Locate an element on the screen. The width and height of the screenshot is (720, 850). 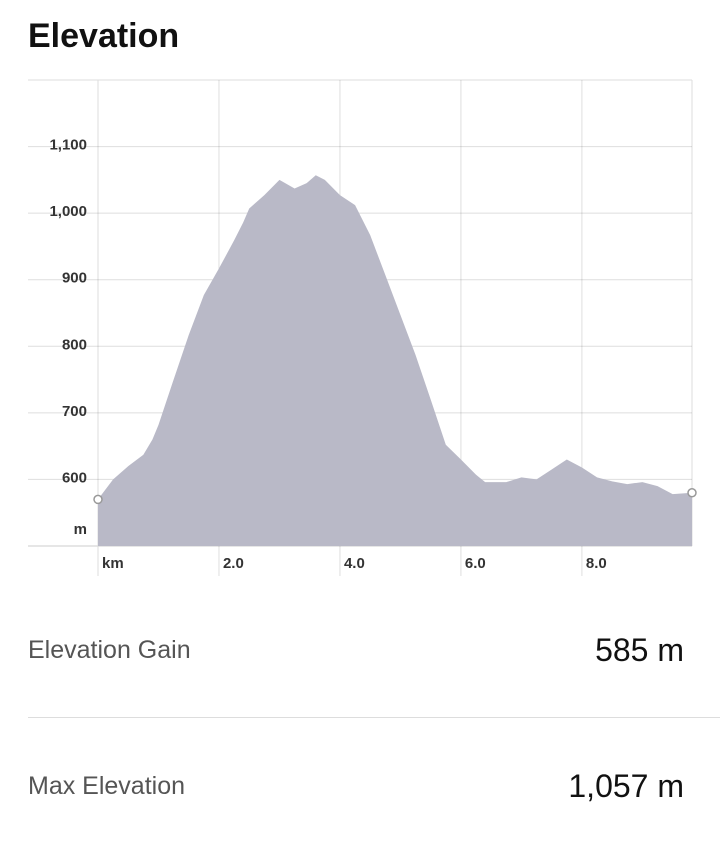
y-tick-label: 800 is located at coordinates (74, 344).